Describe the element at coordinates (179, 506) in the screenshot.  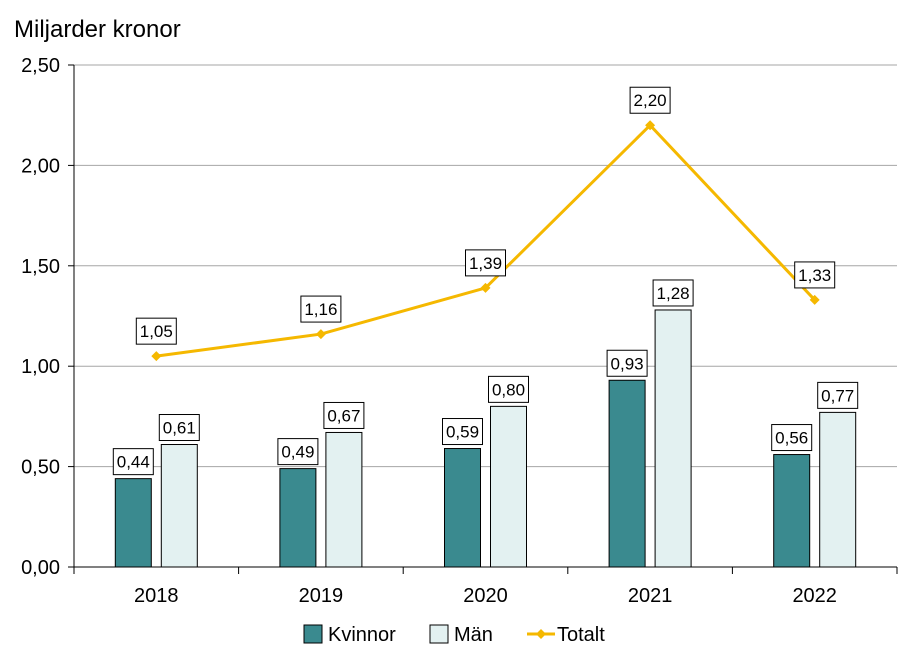
I see `bar-mn-2018` at that location.